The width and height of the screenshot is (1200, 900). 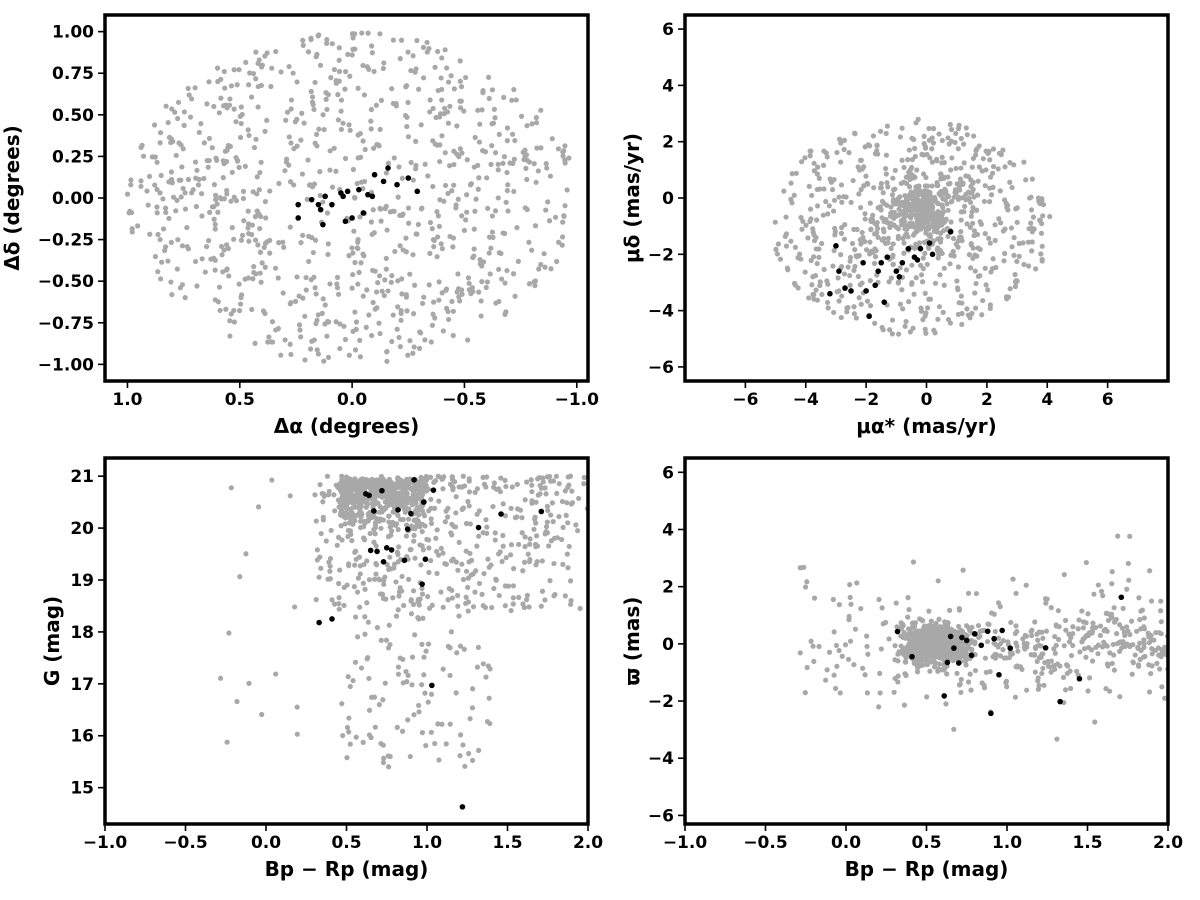 What do you see at coordinates (82, 529) in the screenshot?
I see `y-tick-label: 20` at bounding box center [82, 529].